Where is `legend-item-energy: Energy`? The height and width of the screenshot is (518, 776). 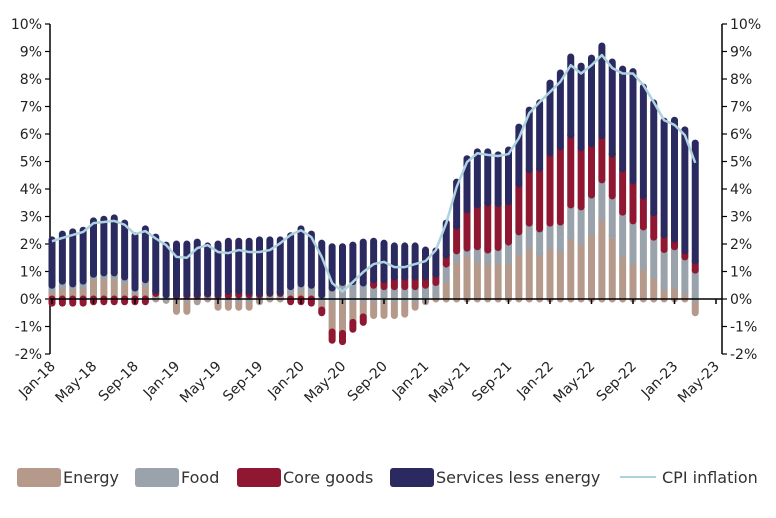 legend-item-energy: Energy is located at coordinates (68, 477).